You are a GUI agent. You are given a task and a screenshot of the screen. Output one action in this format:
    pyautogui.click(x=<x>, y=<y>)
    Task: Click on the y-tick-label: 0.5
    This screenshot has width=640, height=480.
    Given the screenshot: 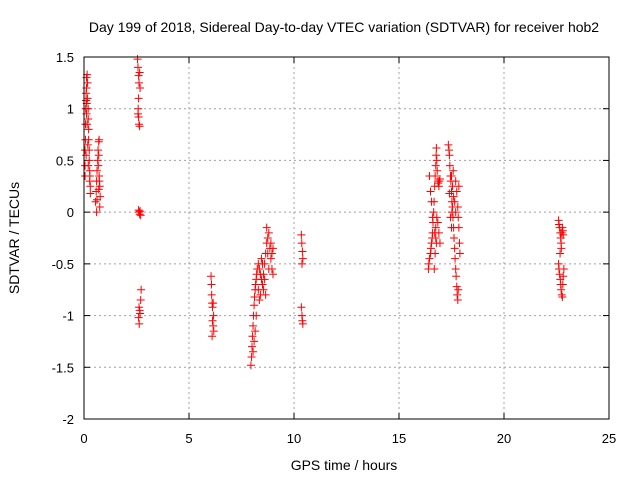 What is the action you would take?
    pyautogui.click(x=65, y=160)
    